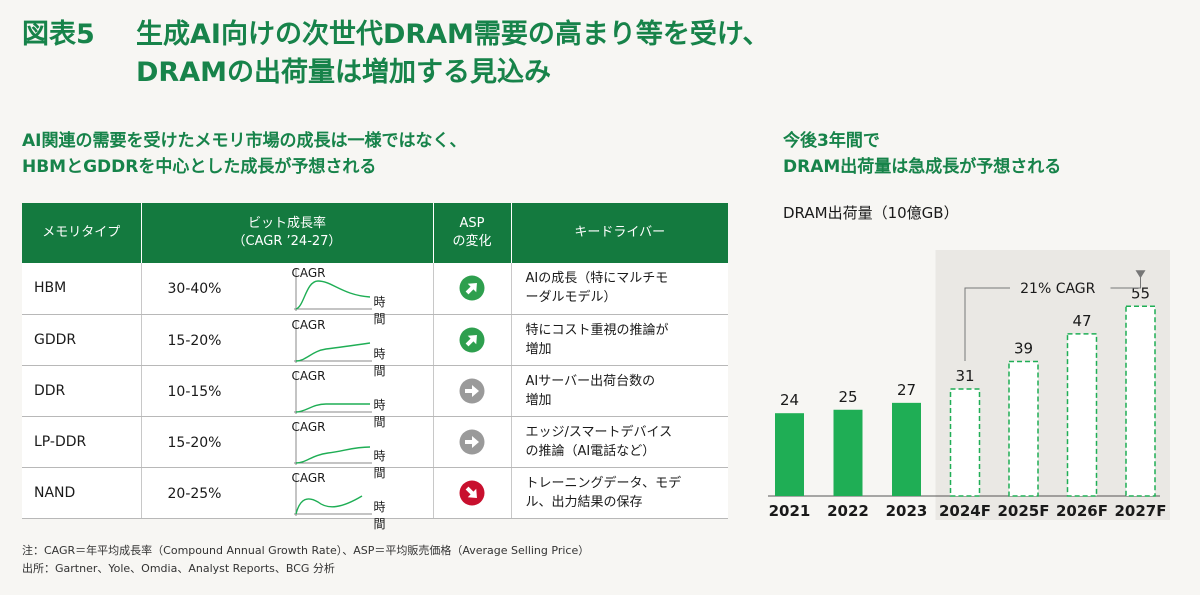  What do you see at coordinates (619, 340) in the screenshot?
I see `key-driver-cell: 特にコスト重視の推論が 増加` at bounding box center [619, 340].